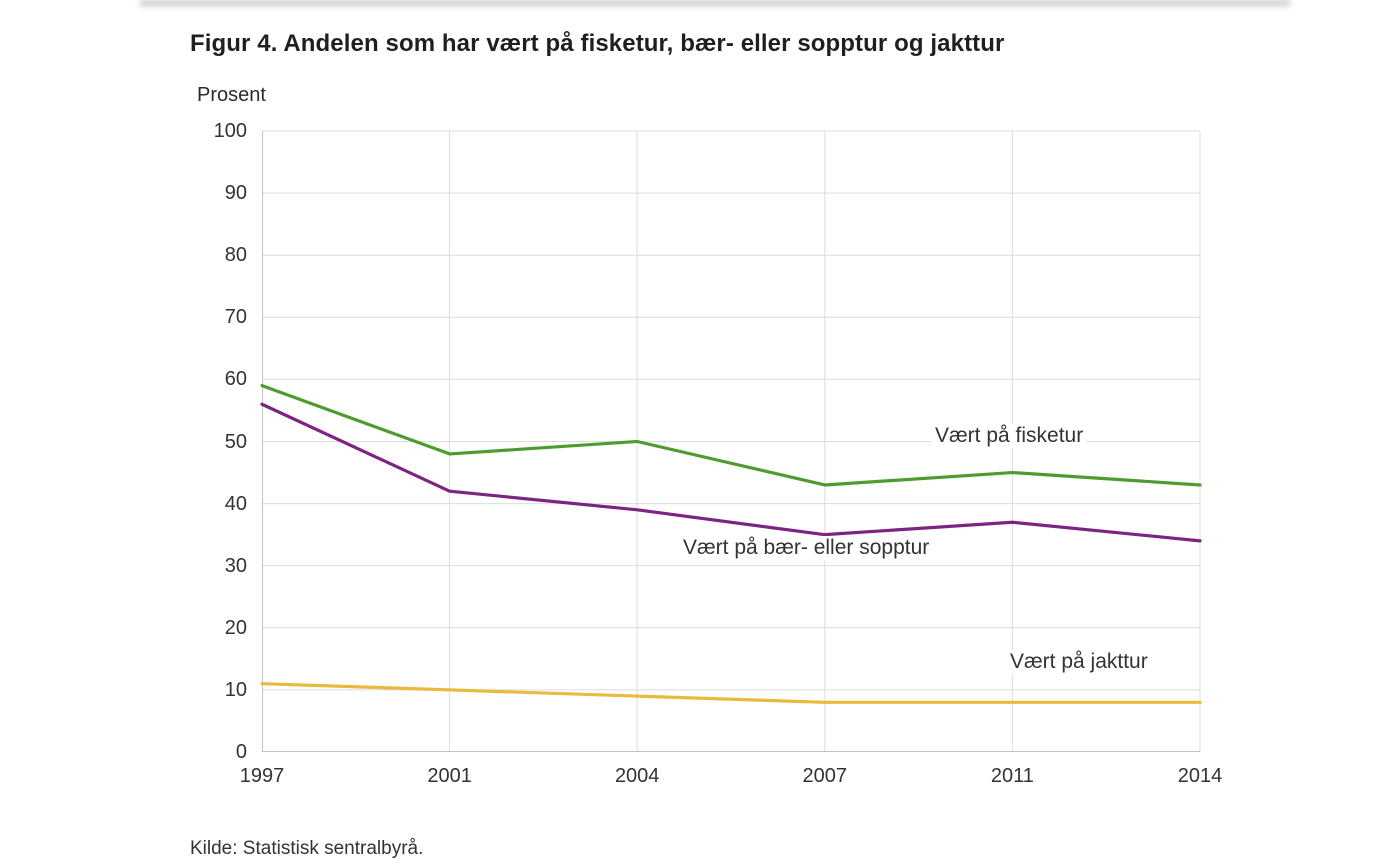 This screenshot has height=867, width=1400. What do you see at coordinates (307, 848) in the screenshot?
I see `source-credit: Kilde: Statistisk sentralbyrå.` at bounding box center [307, 848].